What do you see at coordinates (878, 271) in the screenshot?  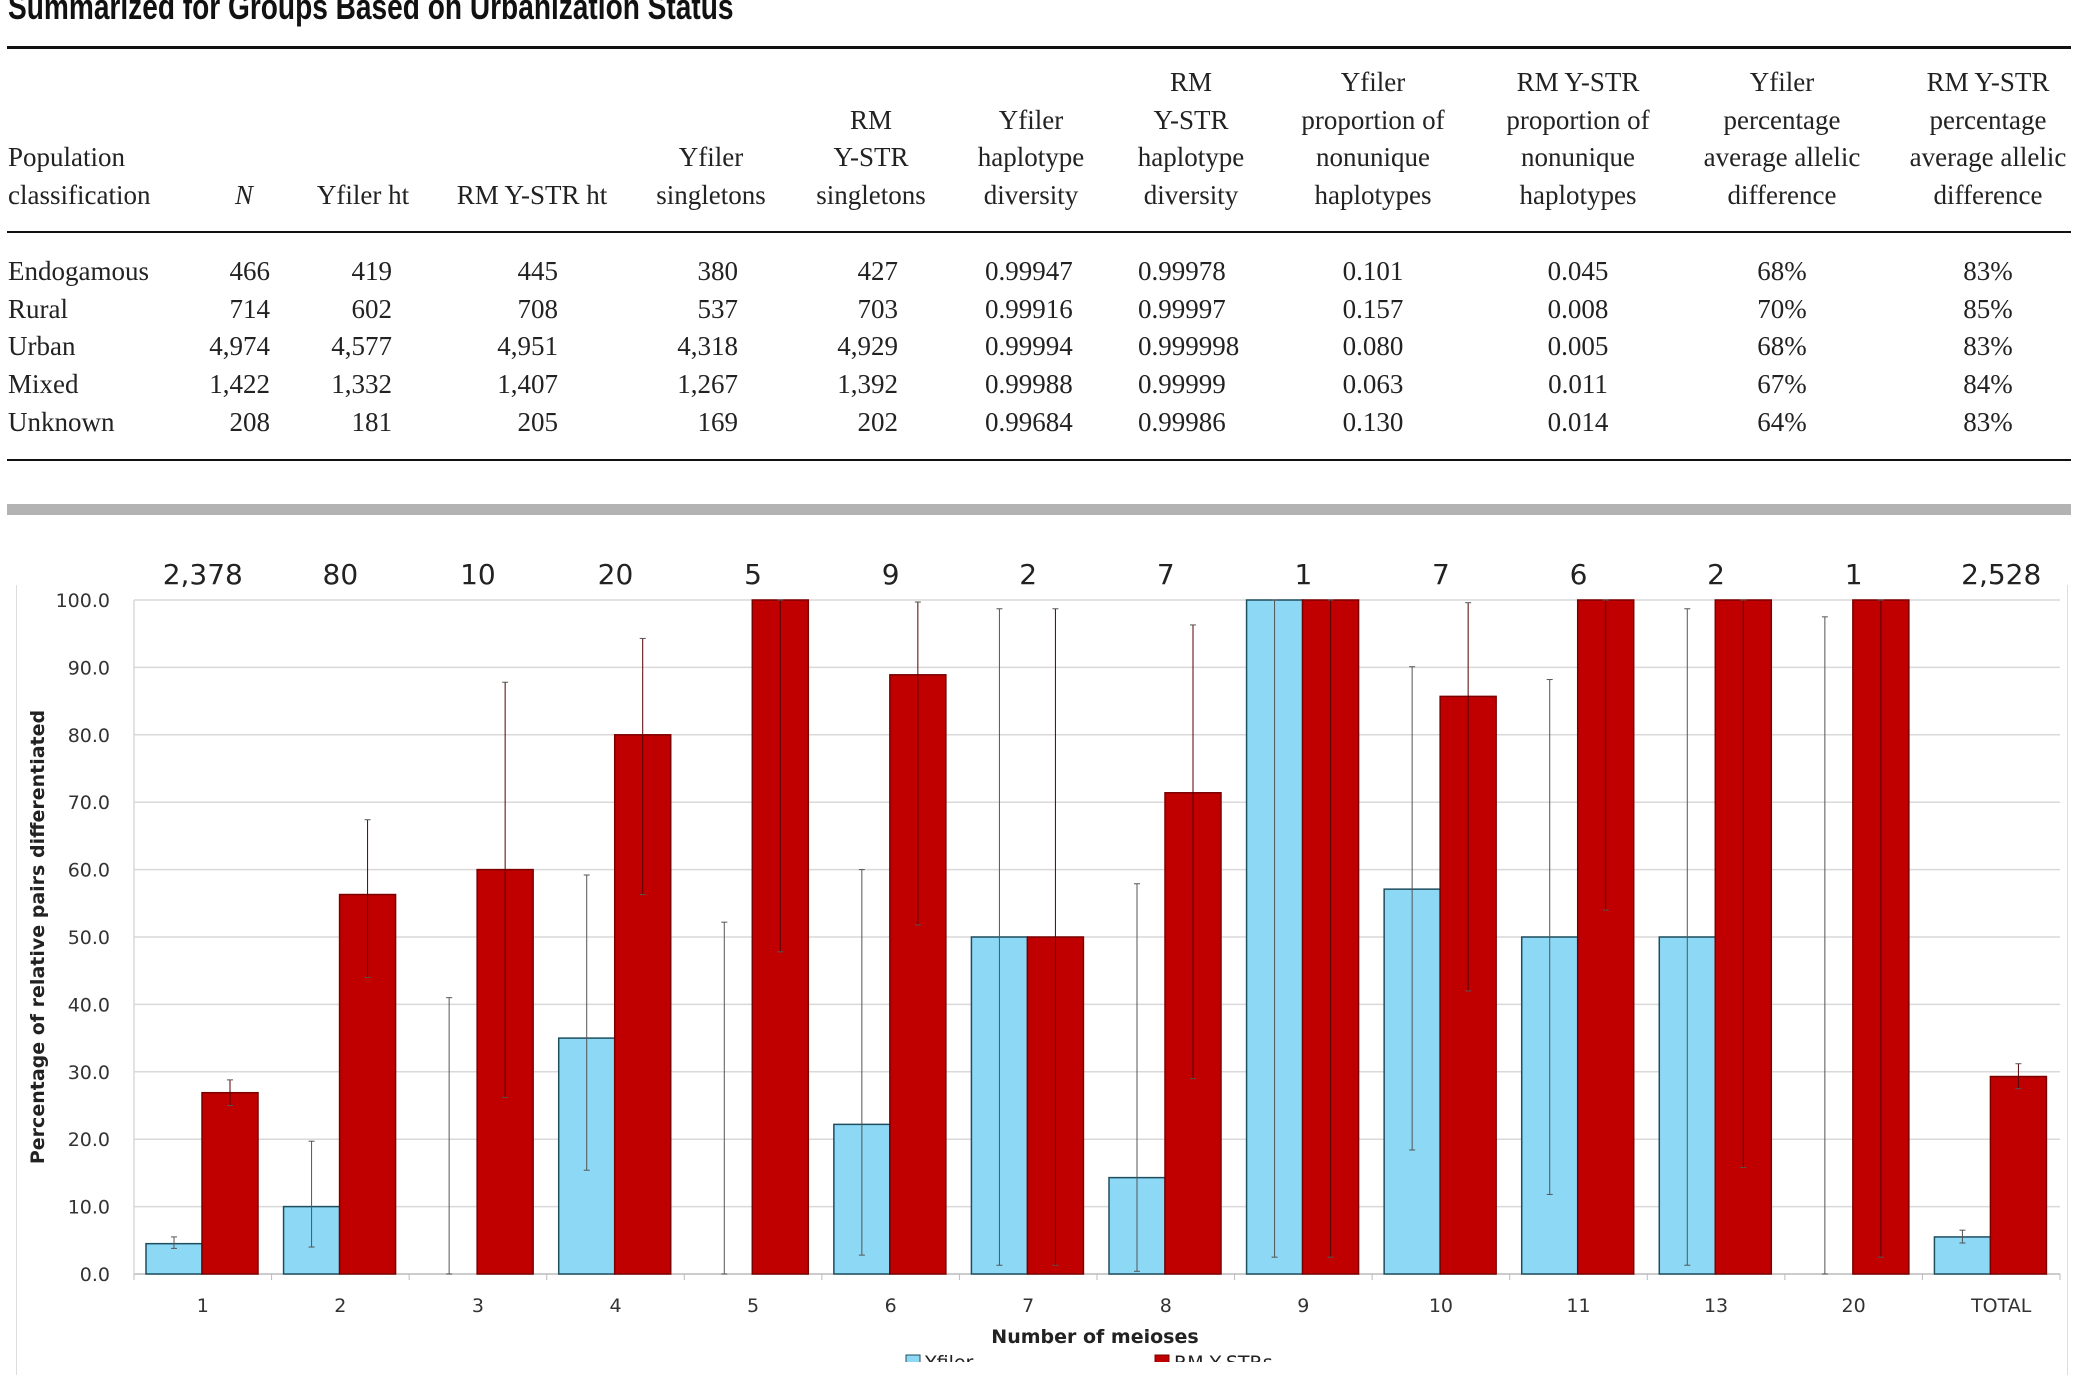 I see `table-cell: 427` at bounding box center [878, 271].